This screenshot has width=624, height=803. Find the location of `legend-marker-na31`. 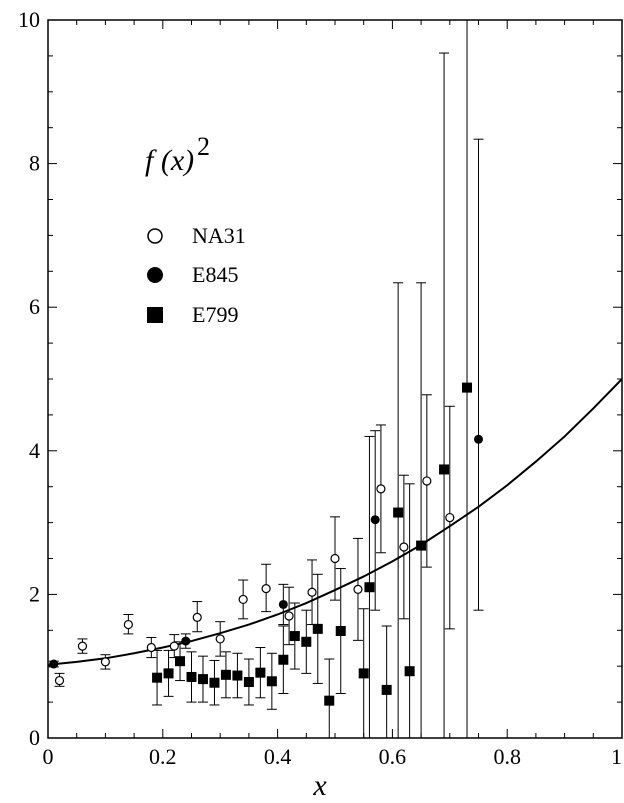

legend-marker-na31 is located at coordinates (155, 236).